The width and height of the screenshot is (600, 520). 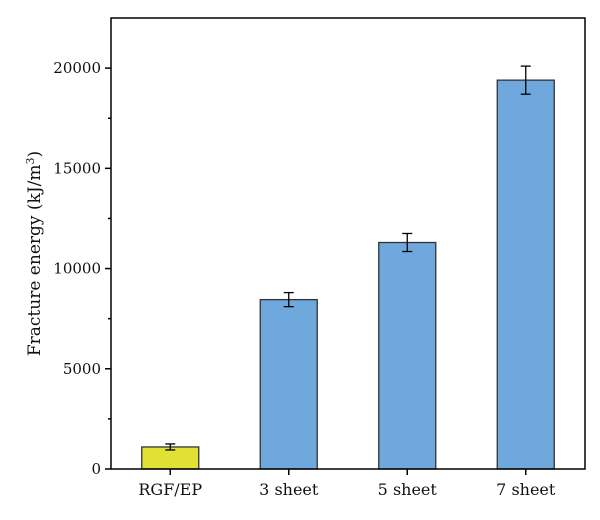 I want to click on x-tick-label: 7 sheet, so click(x=526, y=489).